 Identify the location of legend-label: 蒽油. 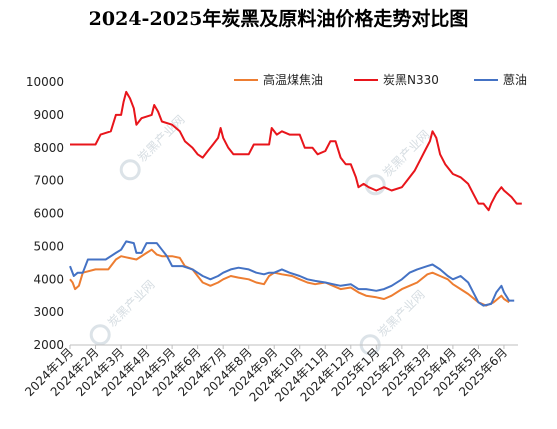
(515, 80).